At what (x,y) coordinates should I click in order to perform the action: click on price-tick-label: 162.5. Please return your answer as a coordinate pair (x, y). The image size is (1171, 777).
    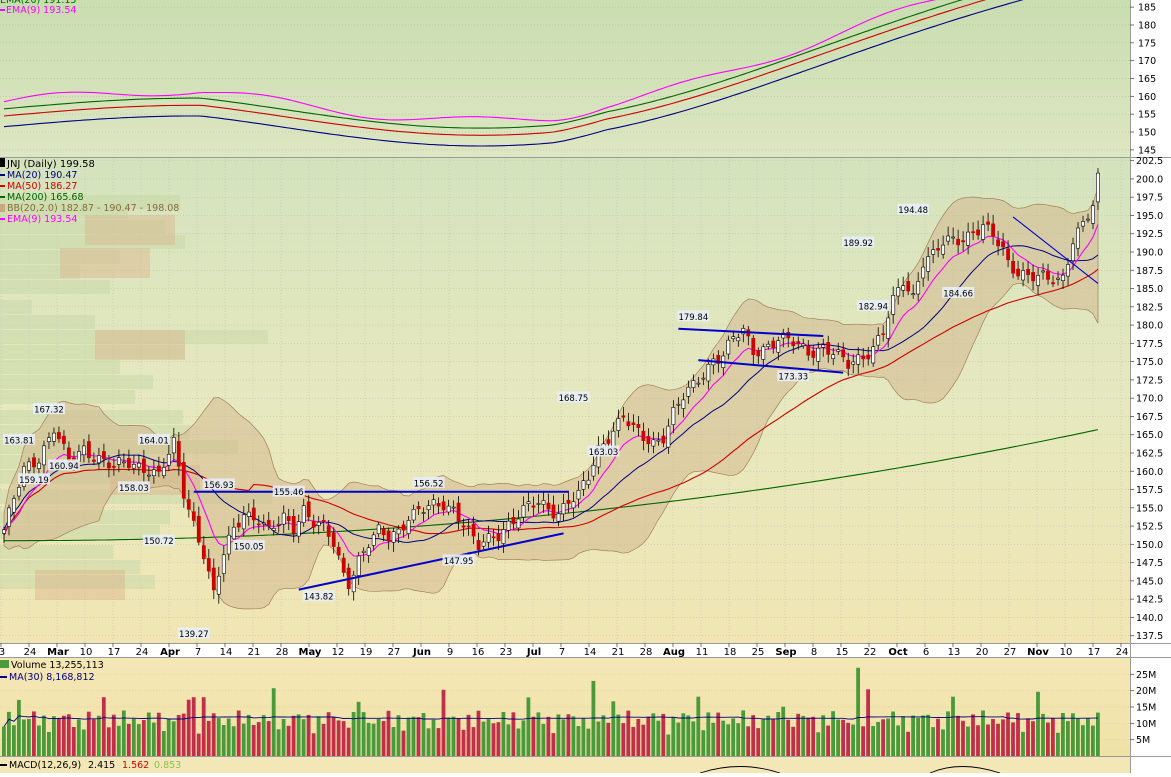
    Looking at the image, I should click on (1149, 453).